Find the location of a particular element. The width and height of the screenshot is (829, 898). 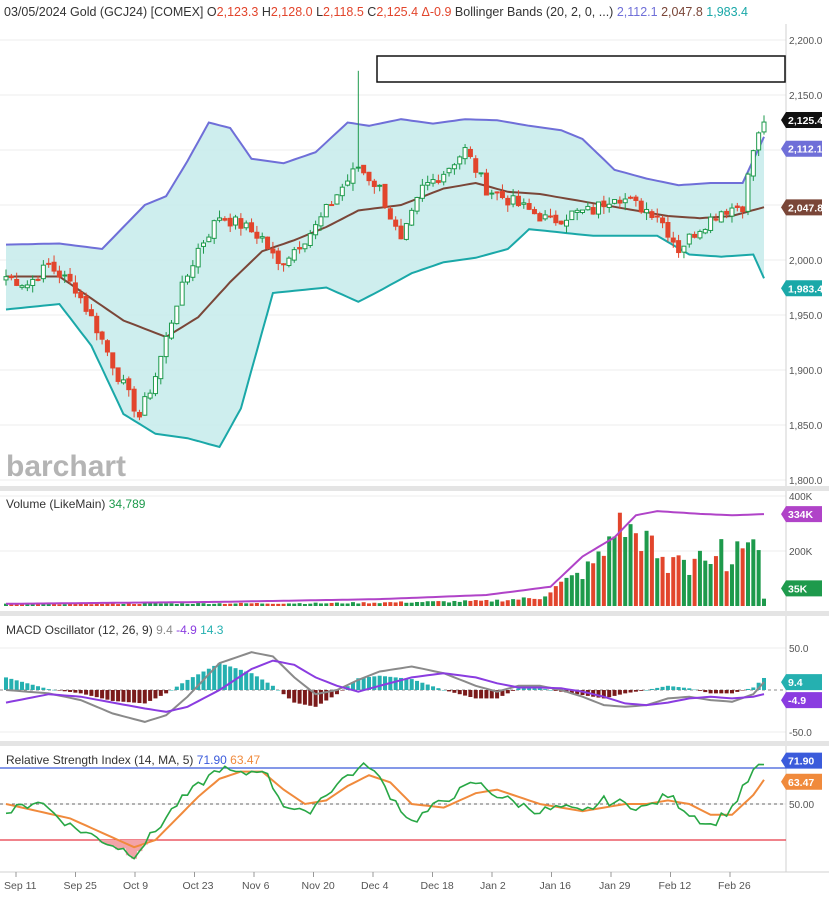

rsi-axis-tick-label: 50.00 is located at coordinates (801, 805).